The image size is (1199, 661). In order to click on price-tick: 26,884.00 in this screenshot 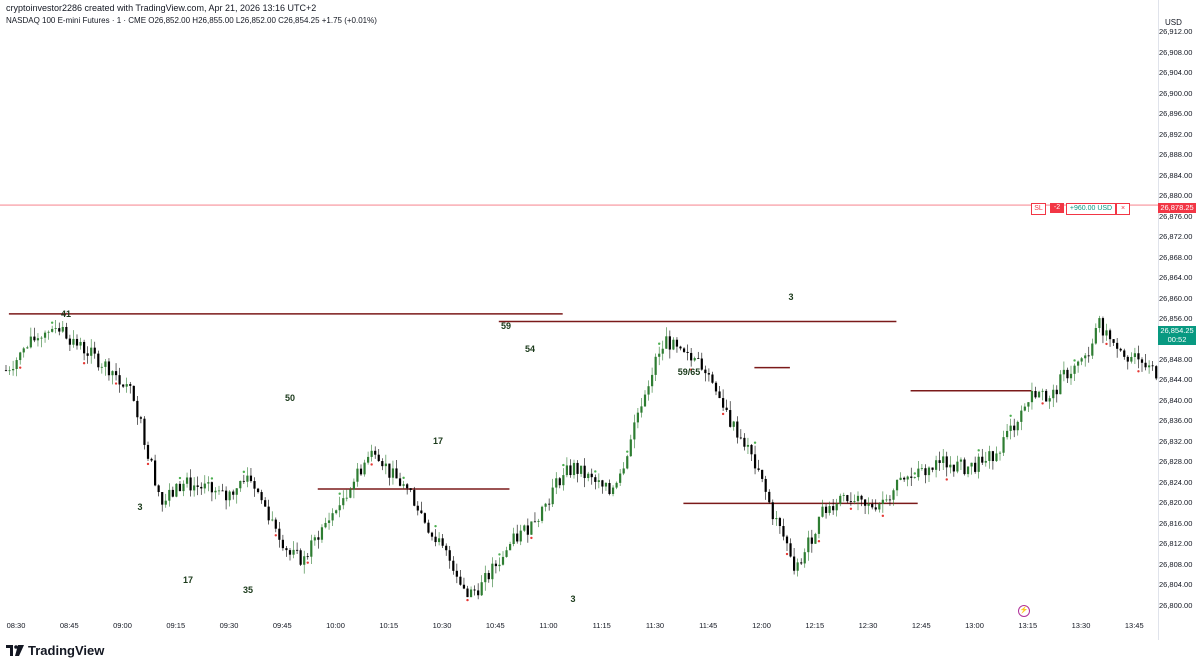, I will do `click(1176, 175)`.